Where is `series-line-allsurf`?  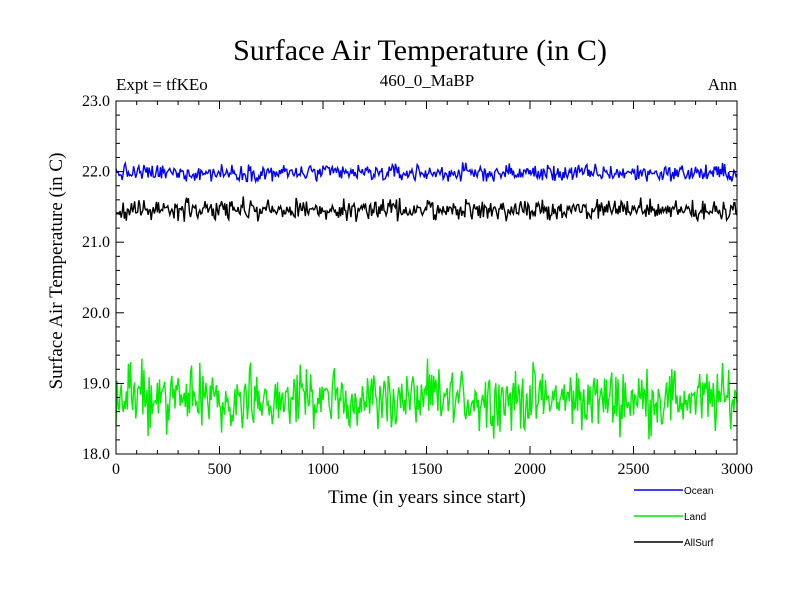 series-line-allsurf is located at coordinates (426, 209).